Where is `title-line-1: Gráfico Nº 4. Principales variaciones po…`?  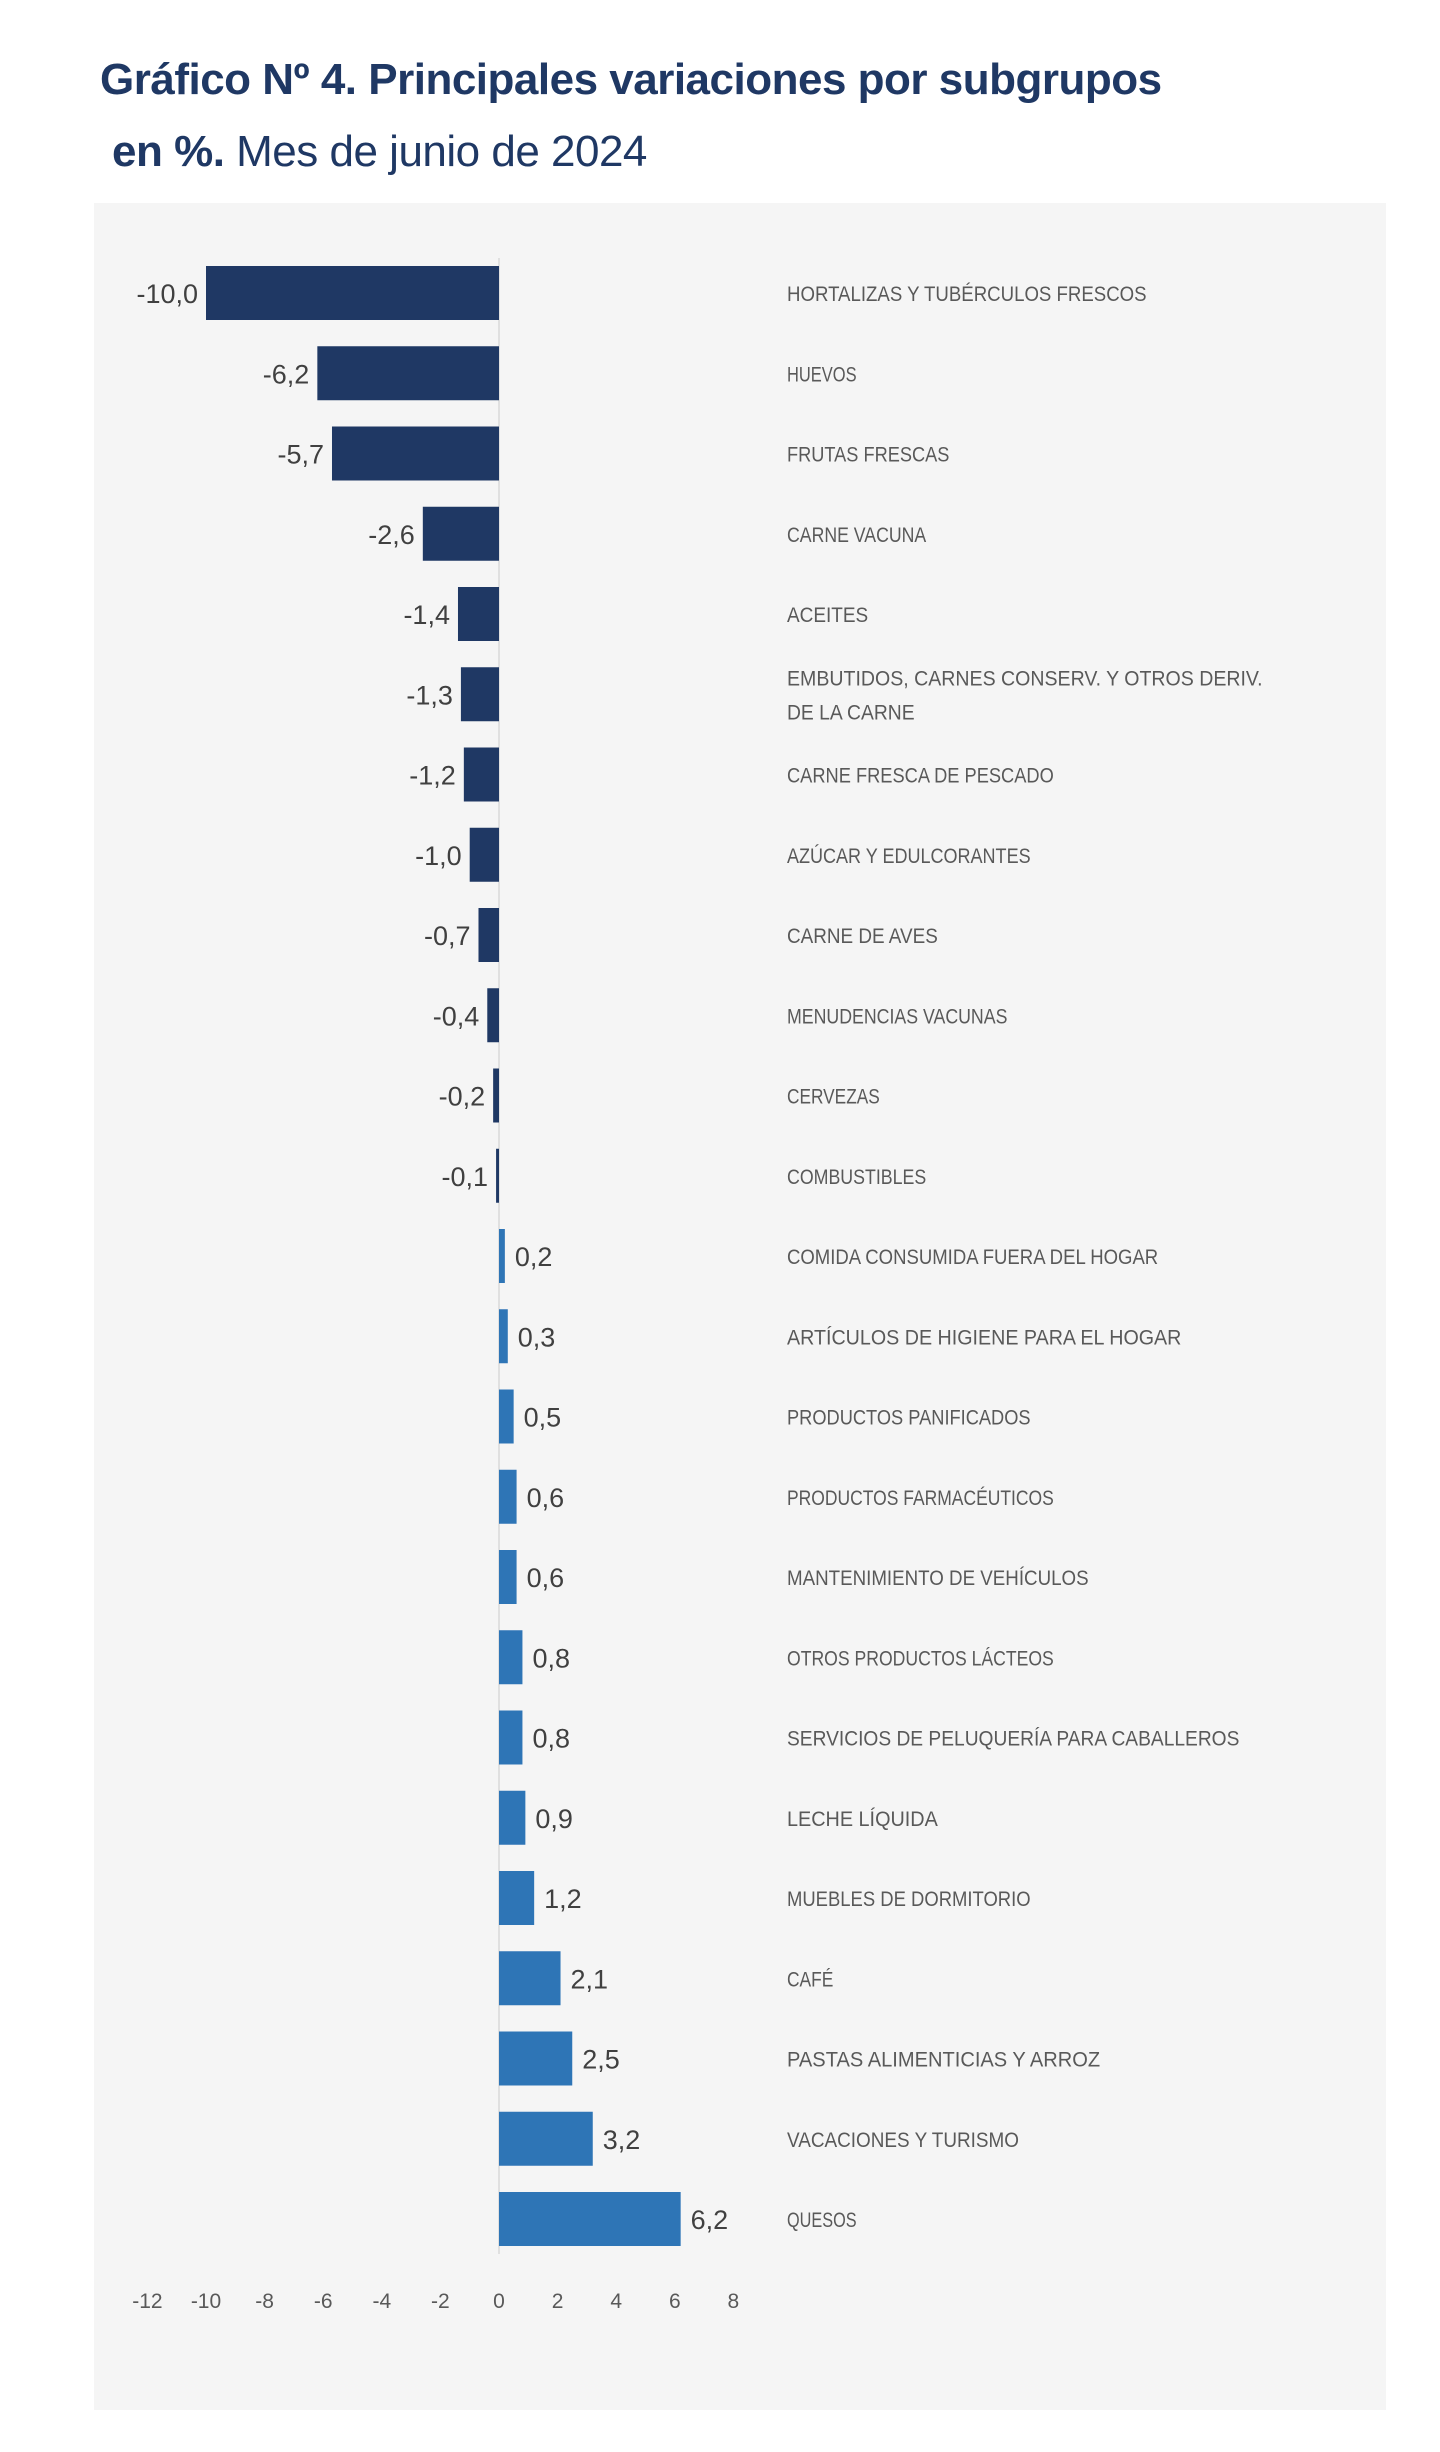
title-line-1: Gráfico Nº 4. Principales variaciones po… is located at coordinates (631, 79).